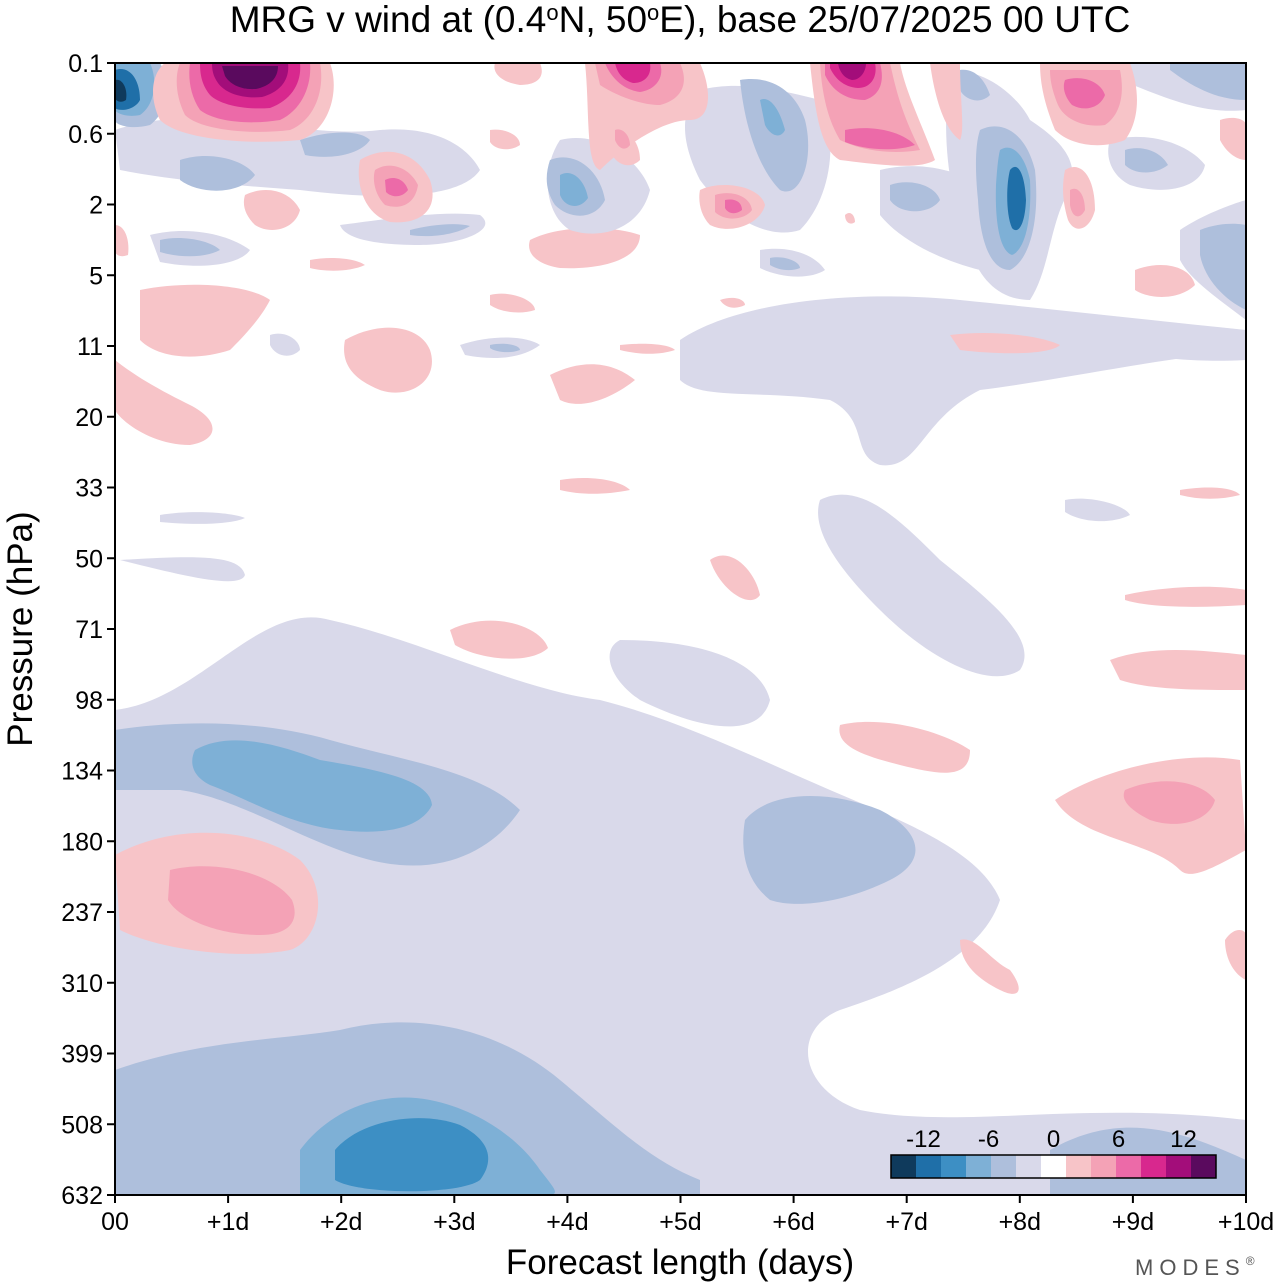 The width and height of the screenshot is (1280, 1286). I want to click on y-tick-label: 2, so click(96, 206).